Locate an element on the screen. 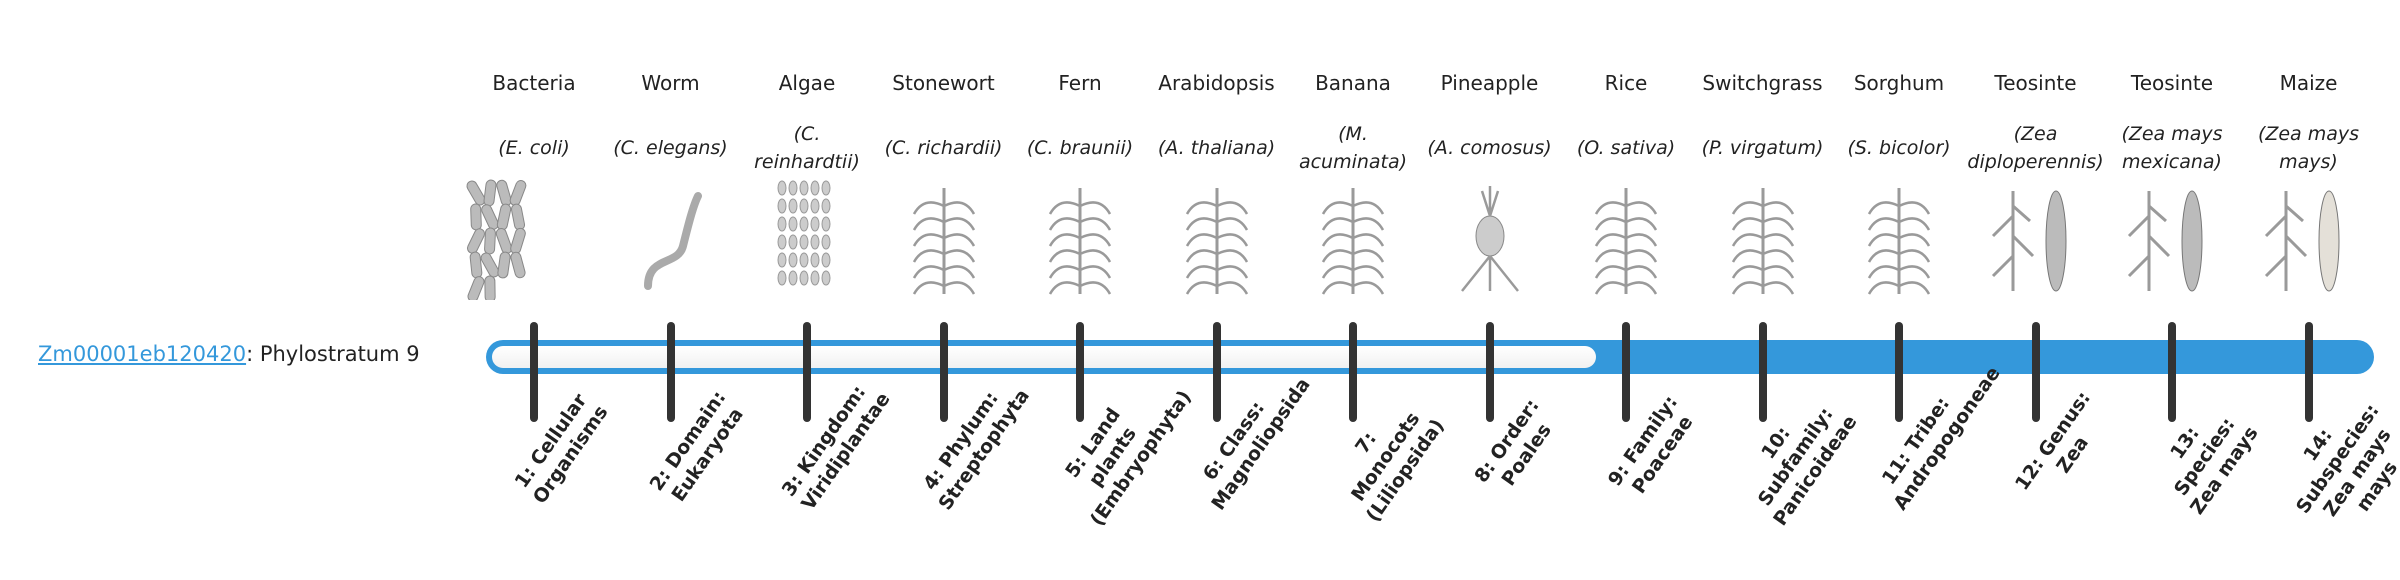 The height and width of the screenshot is (580, 2400). stratum-label: 4: Phylum: Streptophyta is located at coordinates (976, 450).